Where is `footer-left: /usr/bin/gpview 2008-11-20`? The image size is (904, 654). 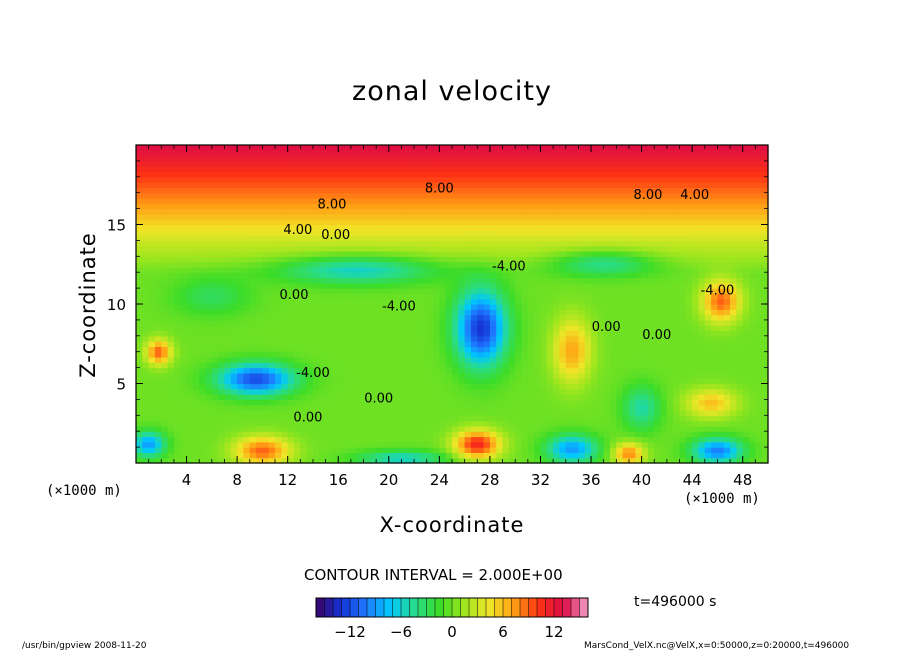
footer-left: /usr/bin/gpview 2008-11-20 is located at coordinates (84, 646).